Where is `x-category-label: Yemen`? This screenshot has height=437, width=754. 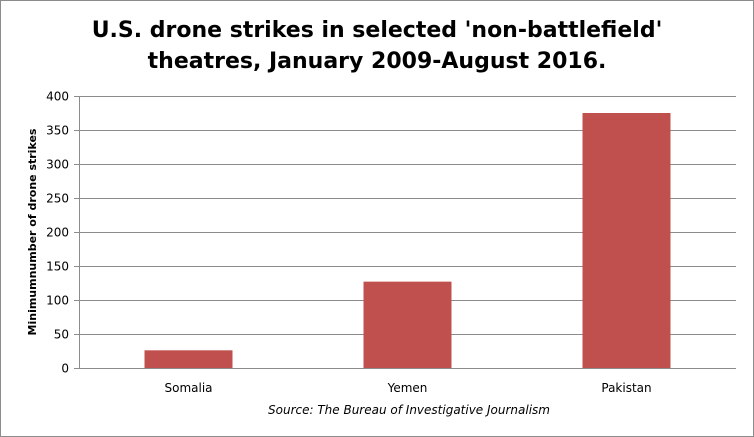 x-category-label: Yemen is located at coordinates (407, 388).